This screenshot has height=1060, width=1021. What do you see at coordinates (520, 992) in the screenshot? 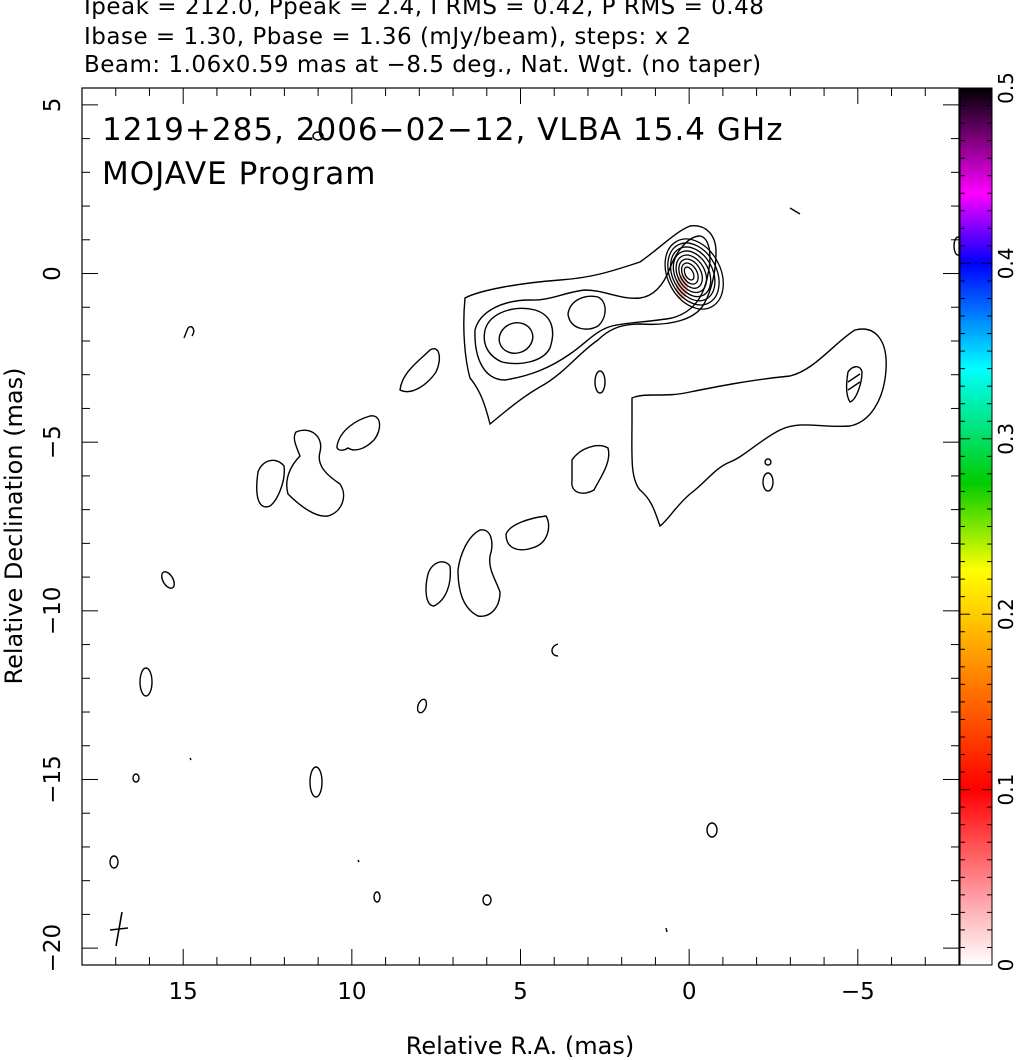
I see `x-tick-label: 5` at bounding box center [520, 992].